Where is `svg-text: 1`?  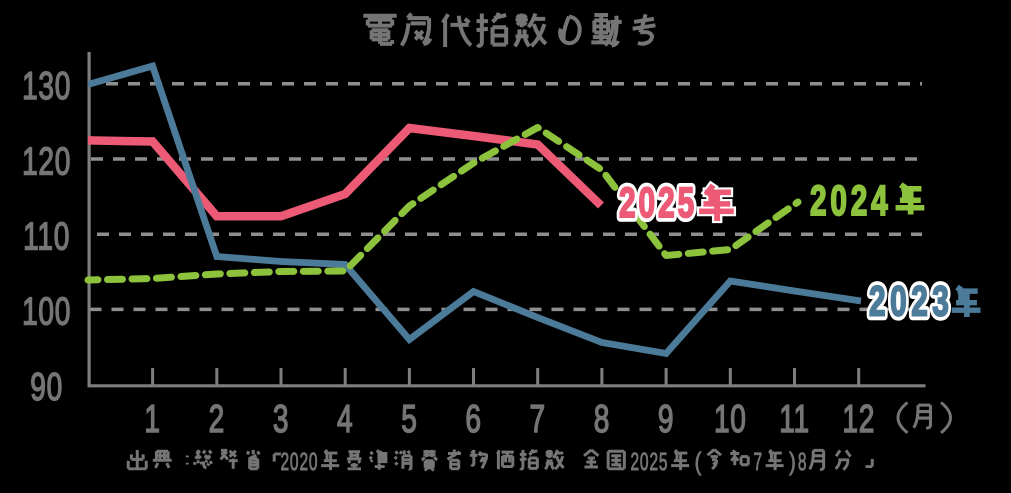 svg-text: 1 is located at coordinates (152, 419).